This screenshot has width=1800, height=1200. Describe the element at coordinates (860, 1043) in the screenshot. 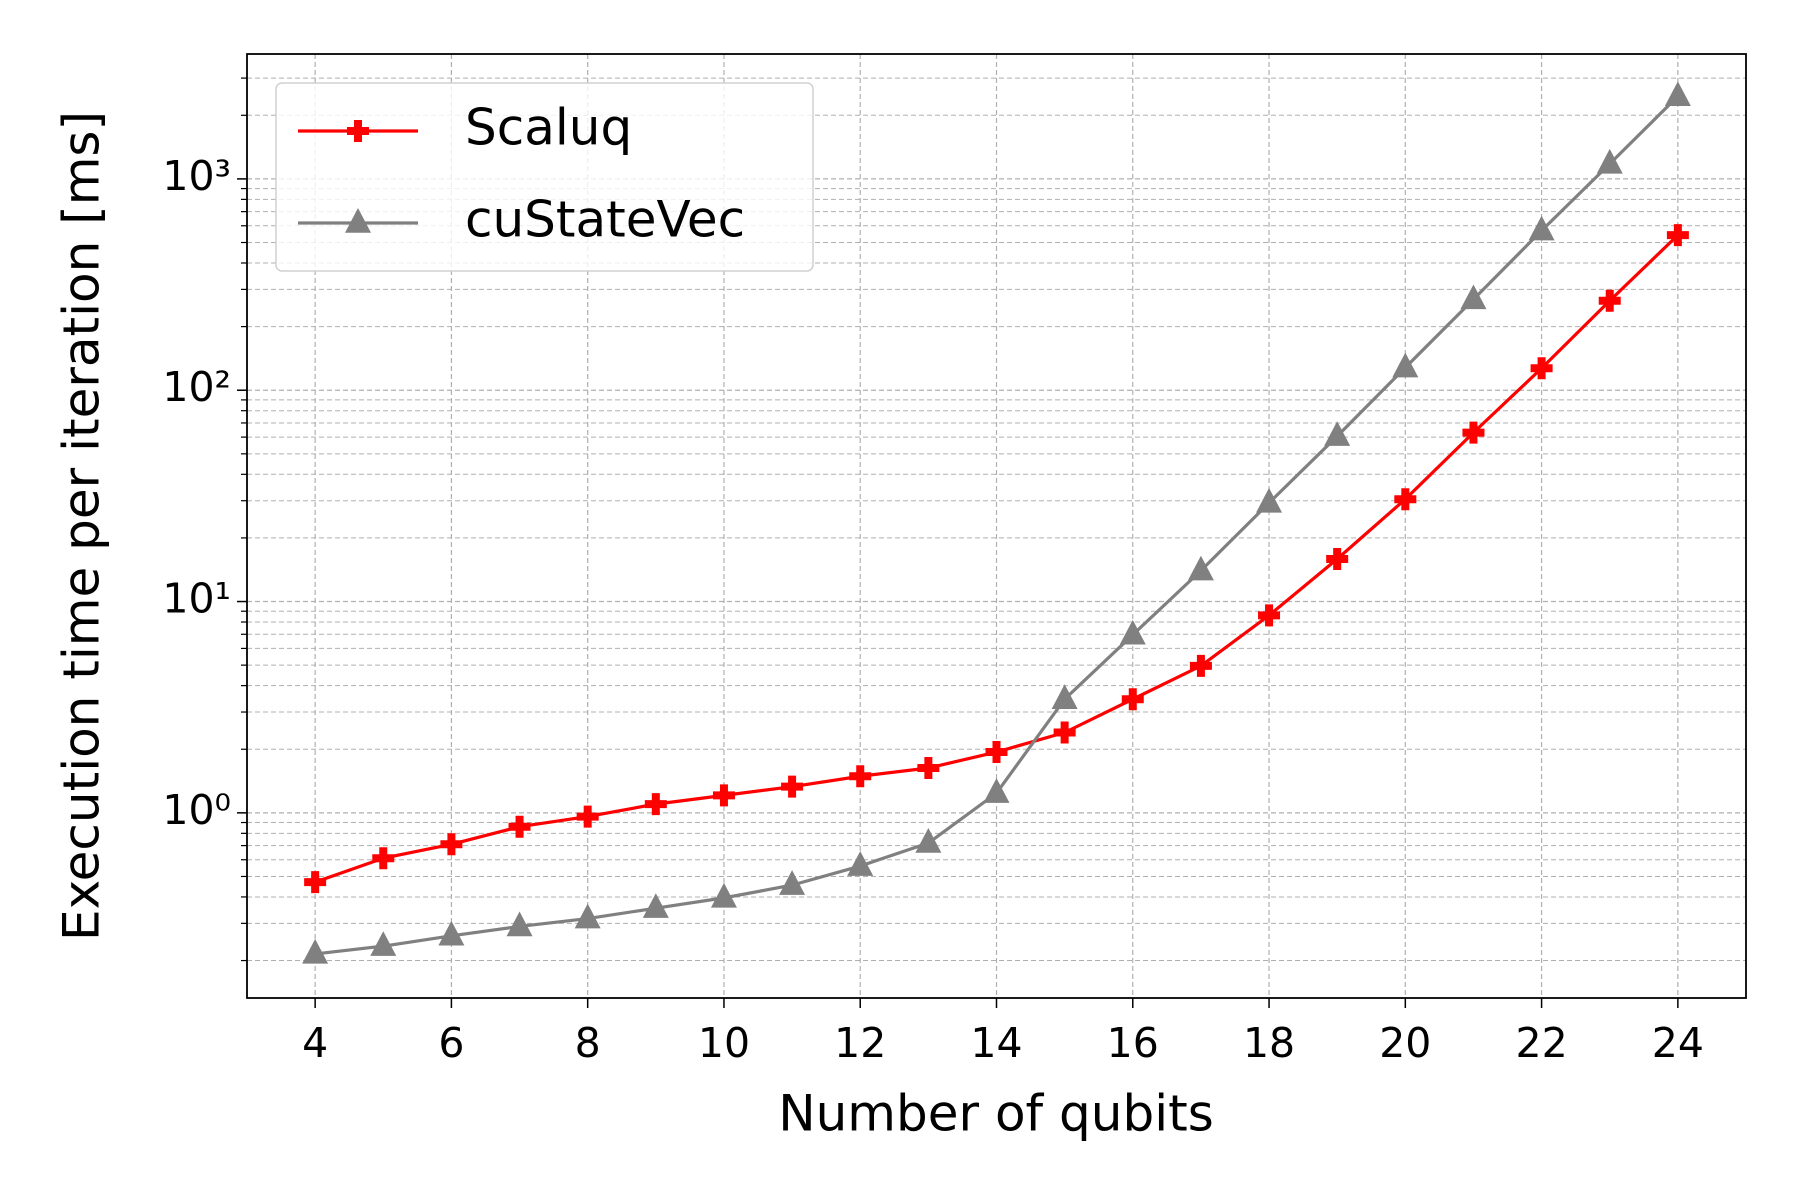

I see `x-tick-label: 12` at that location.